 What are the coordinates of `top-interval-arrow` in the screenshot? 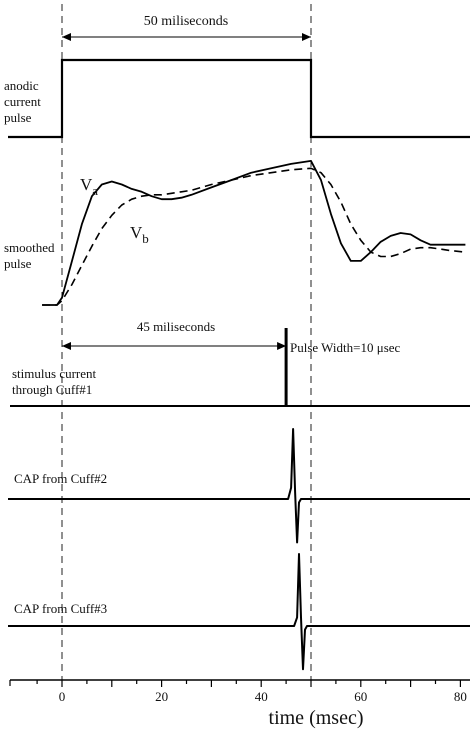 It's located at (186, 37).